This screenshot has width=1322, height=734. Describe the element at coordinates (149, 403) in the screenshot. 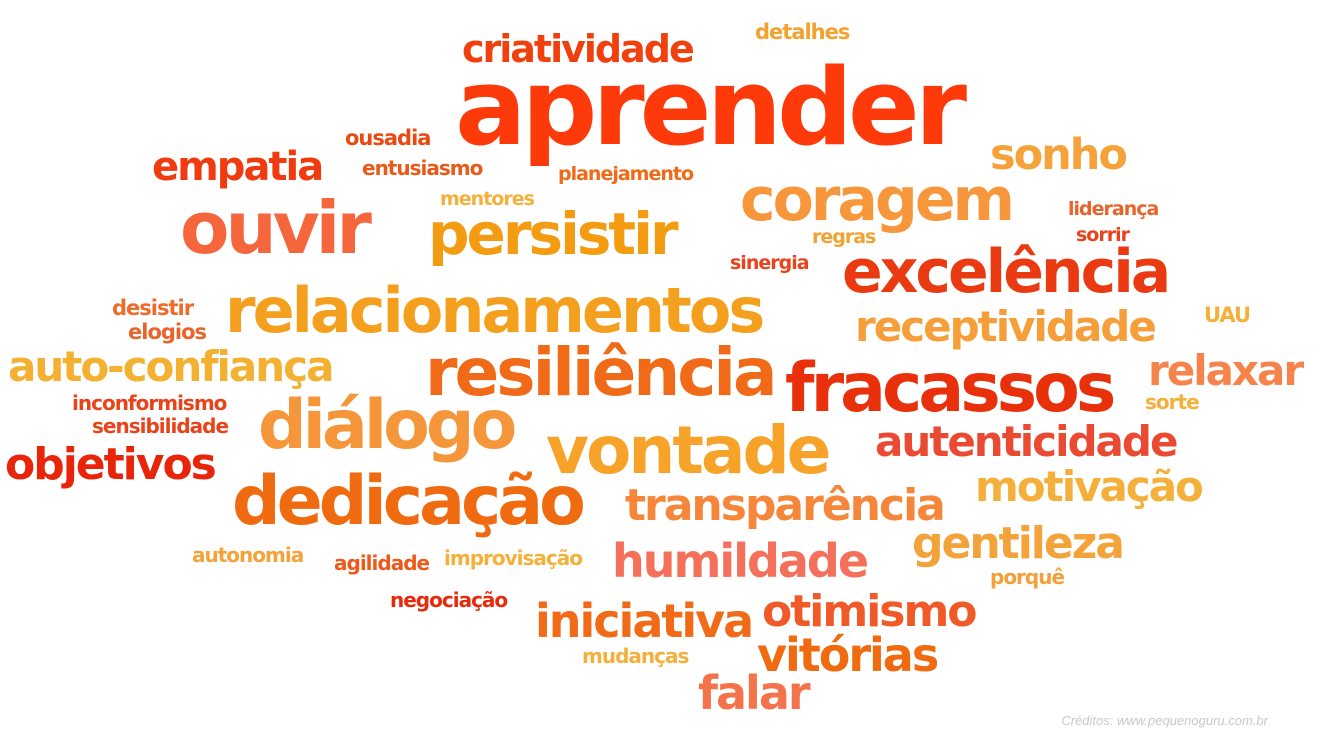

I see `word-inconformismo: inconformismo` at that location.